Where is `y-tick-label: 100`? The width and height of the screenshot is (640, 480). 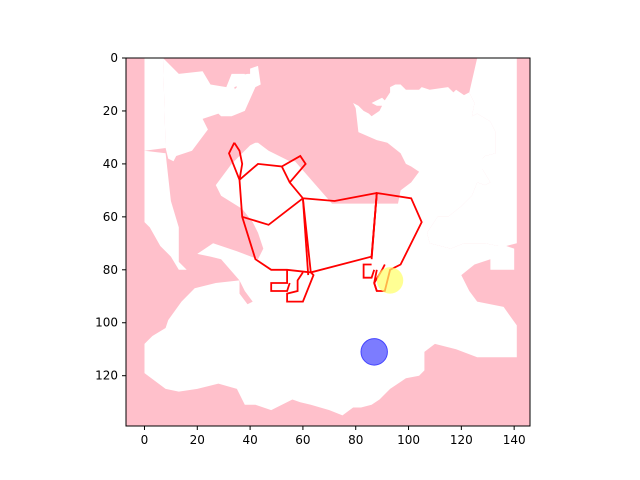 y-tick-label: 100 is located at coordinates (106, 323).